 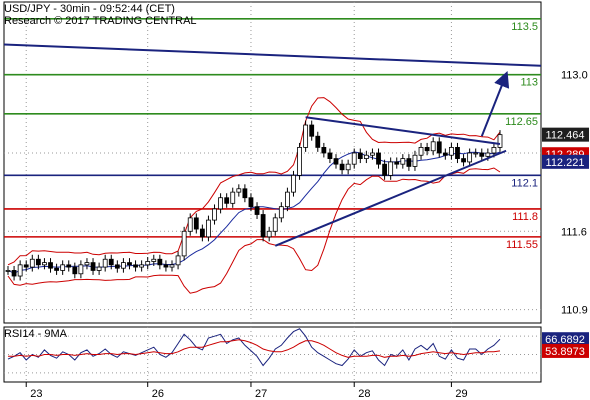 I want to click on x-tick-label: 26, so click(x=158, y=394).